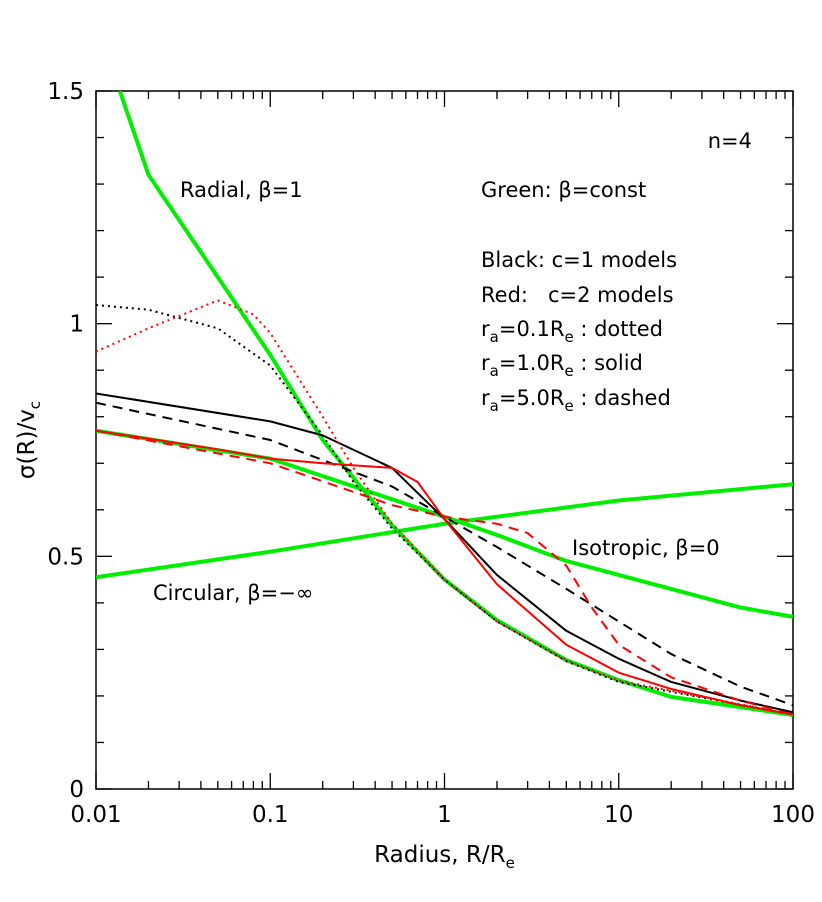  I want to click on y-axis-label-part: c, so click(35, 405).